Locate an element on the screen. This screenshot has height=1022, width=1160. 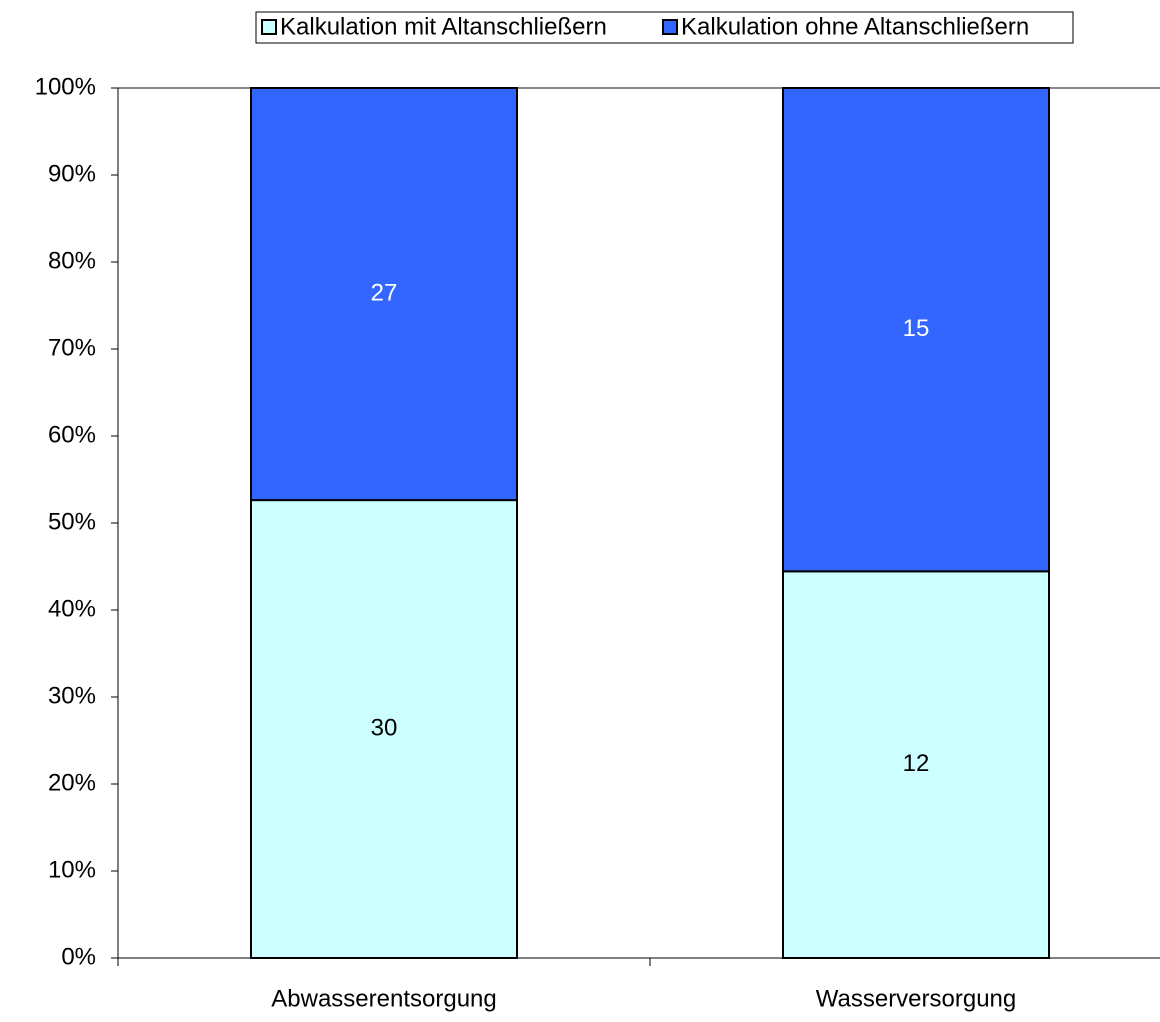
y-tick-label: 90% is located at coordinates (72, 173).